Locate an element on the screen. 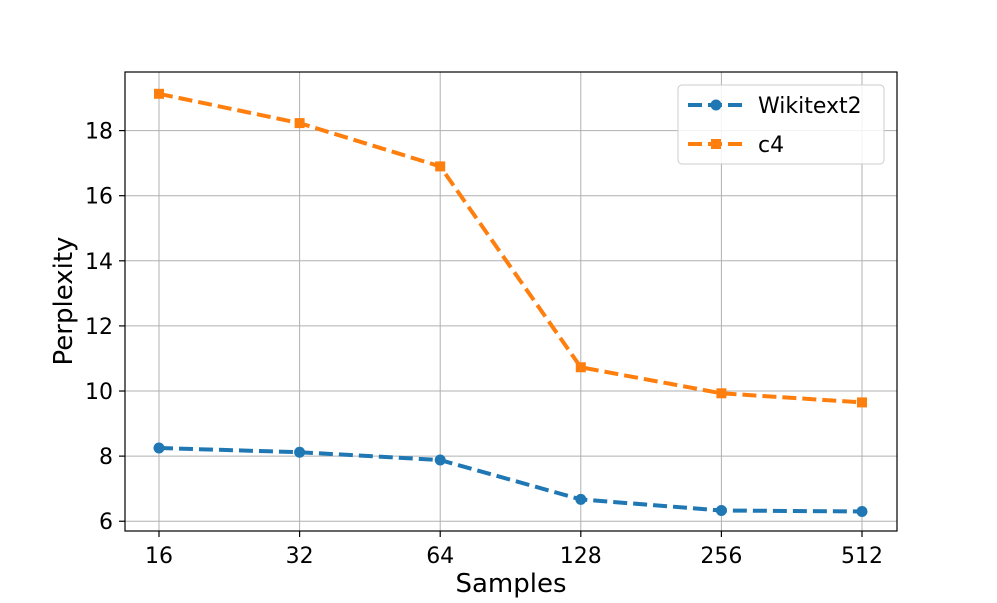 This screenshot has height=603, width=997. legend: Wikitext2 c4 is located at coordinates (781, 124).